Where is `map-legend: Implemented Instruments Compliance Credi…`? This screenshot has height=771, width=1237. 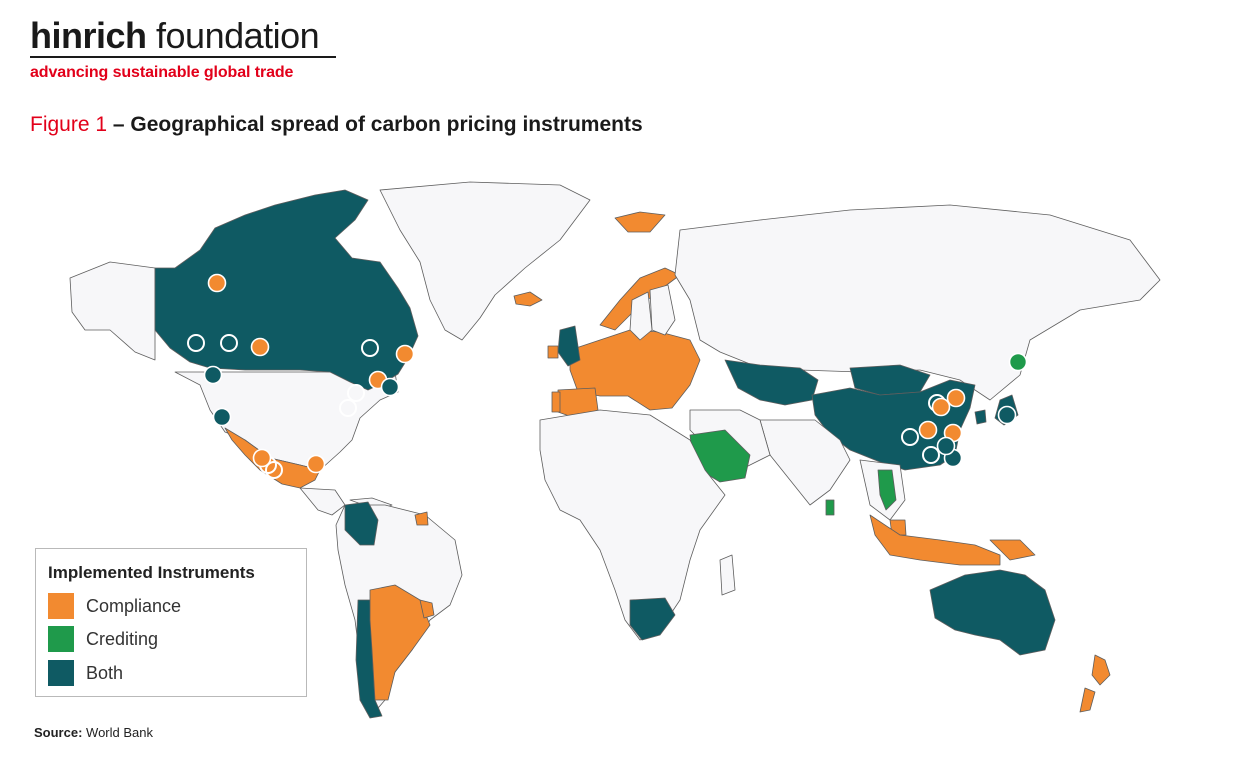
map-legend: Implemented Instruments Compliance Credi… is located at coordinates (171, 622).